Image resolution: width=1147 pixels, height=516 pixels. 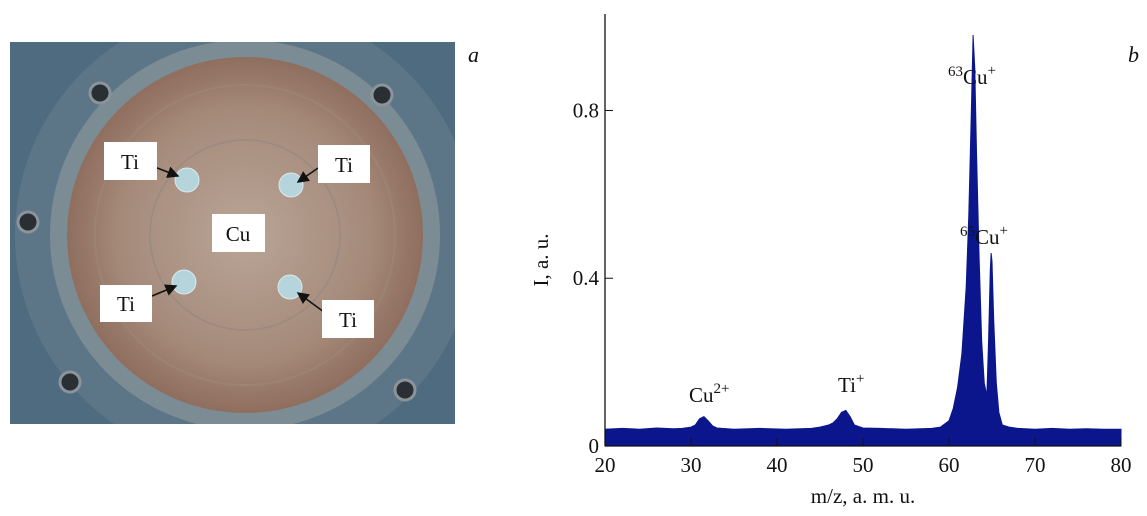 What do you see at coordinates (691, 465) in the screenshot?
I see `x-tick-label: 30` at bounding box center [691, 465].